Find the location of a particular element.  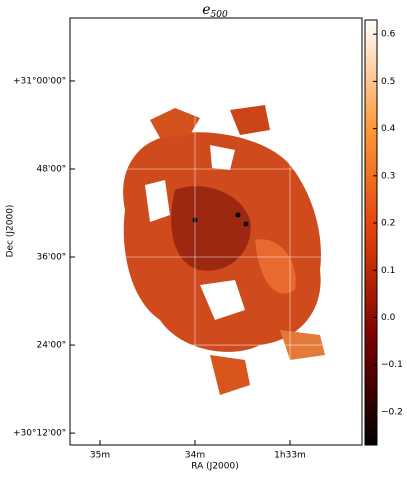

colorbar-tick-label: 0.1 is located at coordinates (388, 271).